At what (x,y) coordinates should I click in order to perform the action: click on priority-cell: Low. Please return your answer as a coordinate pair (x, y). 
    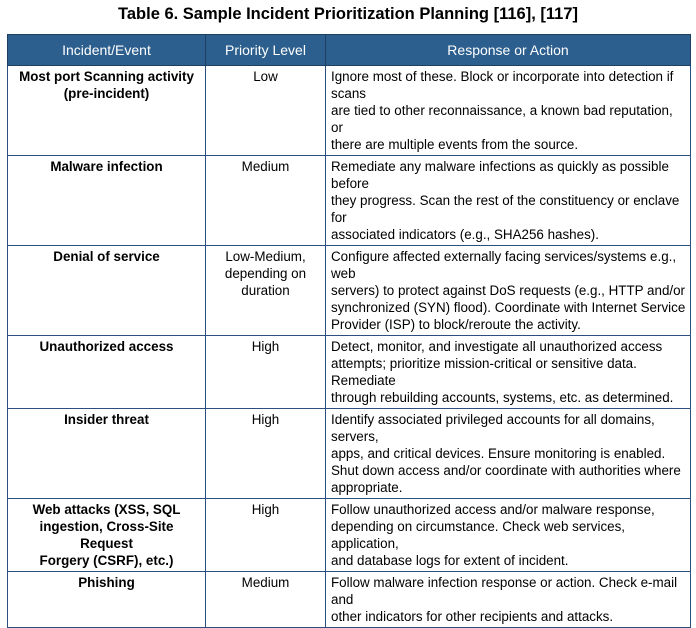
    Looking at the image, I should click on (265, 110).